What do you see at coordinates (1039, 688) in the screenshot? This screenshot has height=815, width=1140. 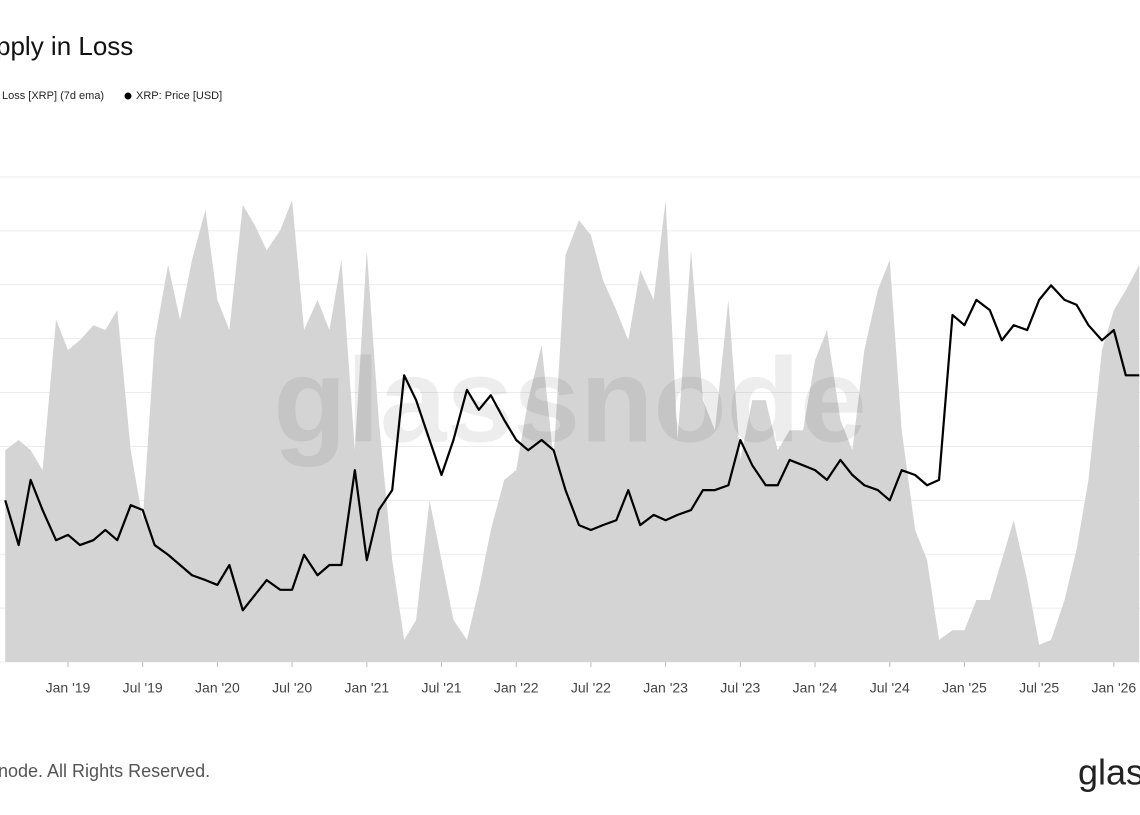 I see `x-tick-label: Jul '25` at bounding box center [1039, 688].